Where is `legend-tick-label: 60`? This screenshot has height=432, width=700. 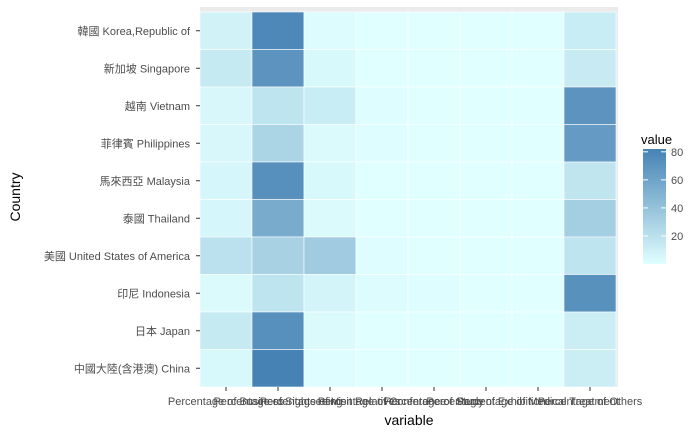
legend-tick-label: 60 is located at coordinates (677, 181).